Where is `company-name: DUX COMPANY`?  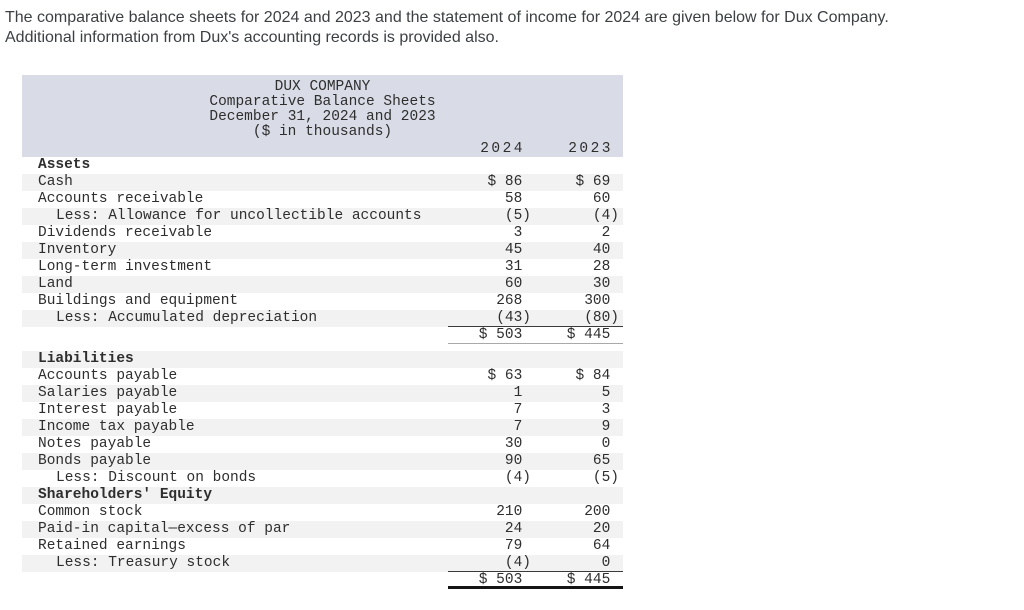 company-name: DUX COMPANY is located at coordinates (322, 87).